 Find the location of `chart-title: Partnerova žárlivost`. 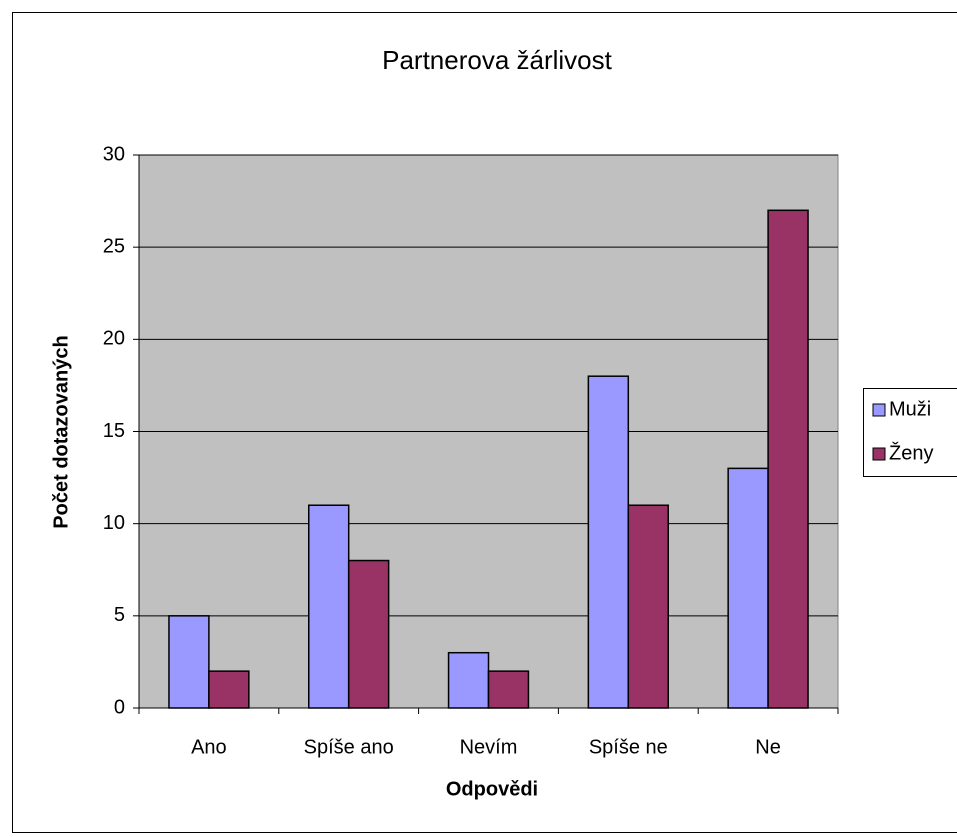

chart-title: Partnerova žárlivost is located at coordinates (497, 60).